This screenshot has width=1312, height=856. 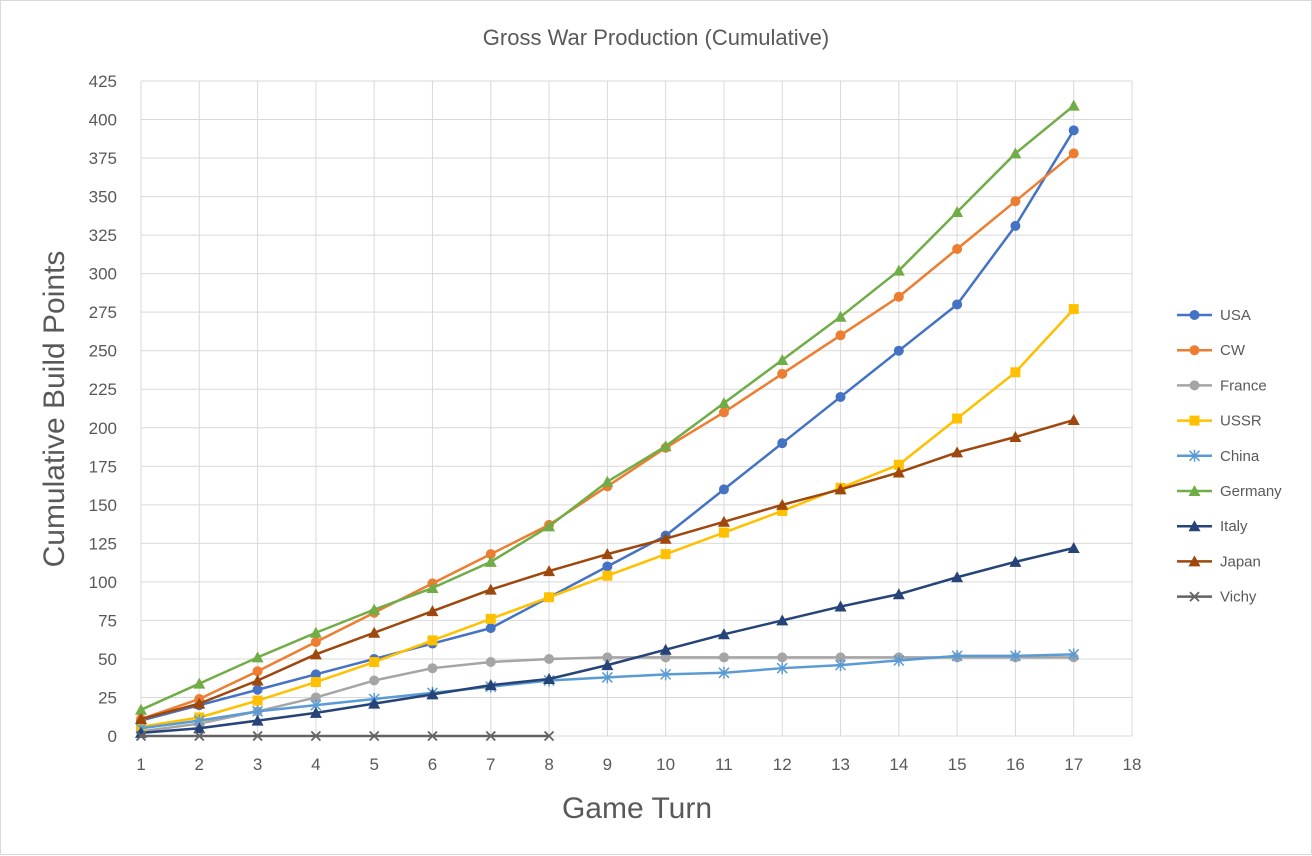 I want to click on legend-label-germany: Germany, so click(x=1251, y=491).